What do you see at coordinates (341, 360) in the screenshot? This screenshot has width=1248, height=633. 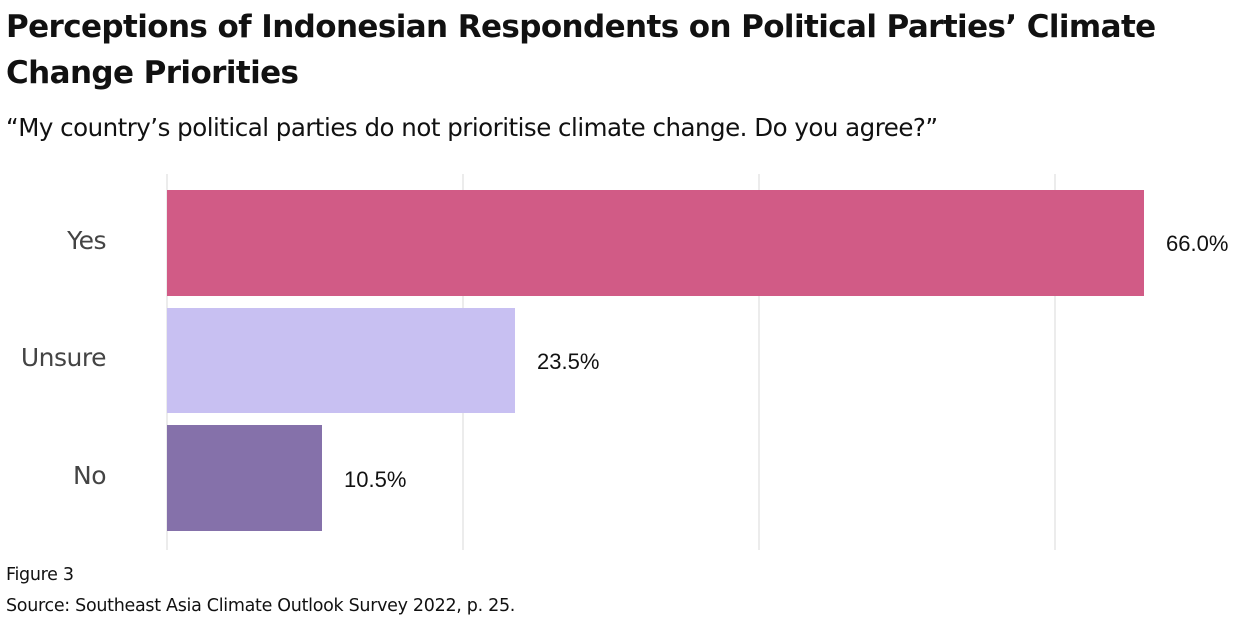 I see `bar-unsure` at bounding box center [341, 360].